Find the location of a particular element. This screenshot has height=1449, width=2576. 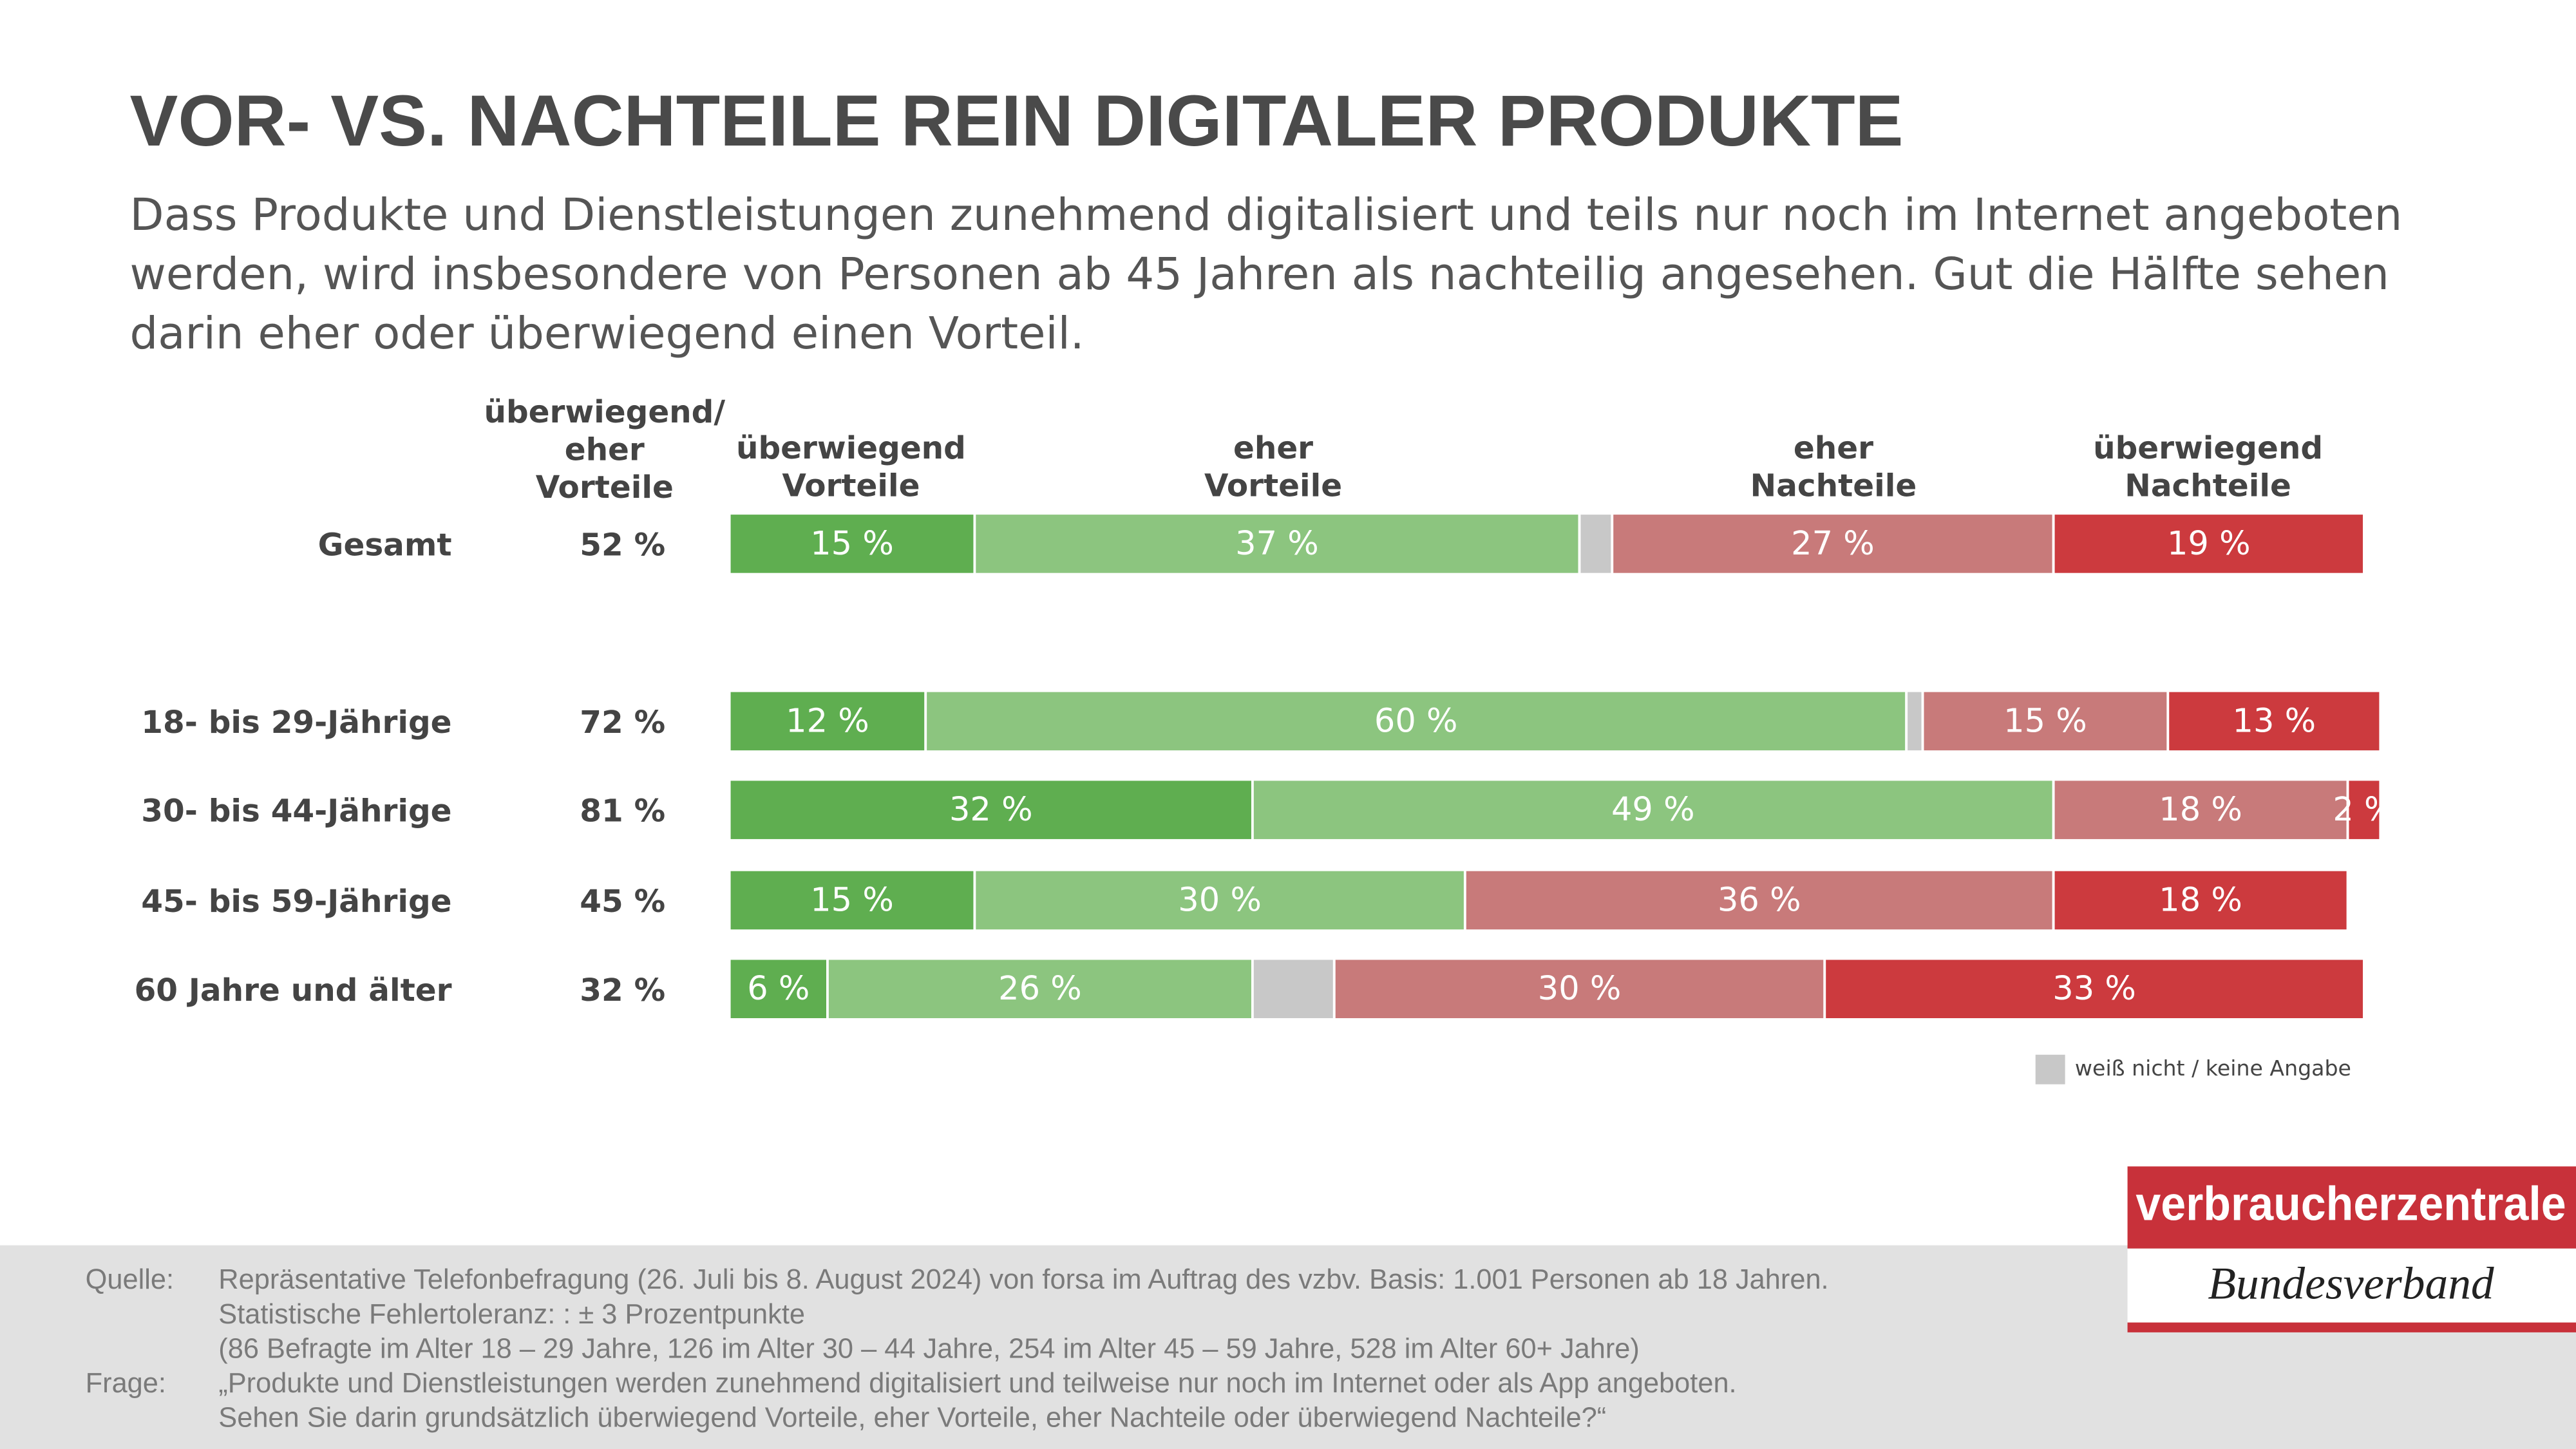

logo-subtext: Bundesverband is located at coordinates (2351, 1284).